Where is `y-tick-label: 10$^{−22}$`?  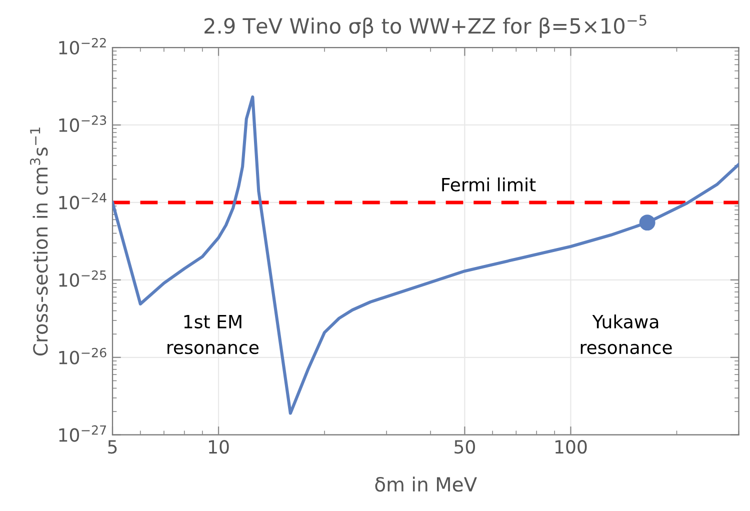
y-tick-label: 10$^{−22}$ is located at coordinates (82, 46).